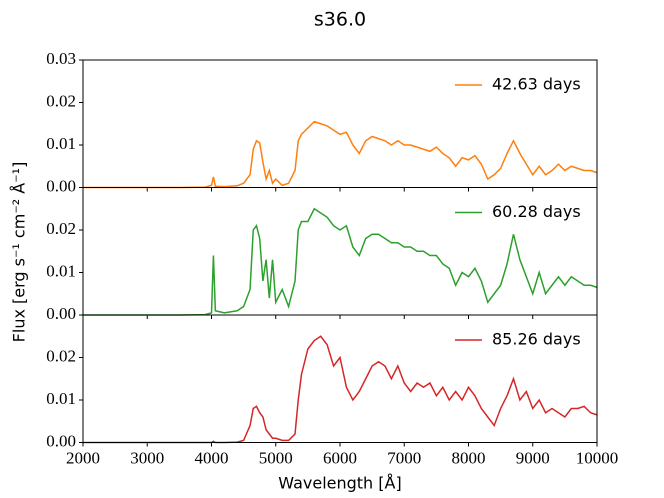  Describe the element at coordinates (536, 211) in the screenshot. I see `legend-label: 60.28 days` at that location.